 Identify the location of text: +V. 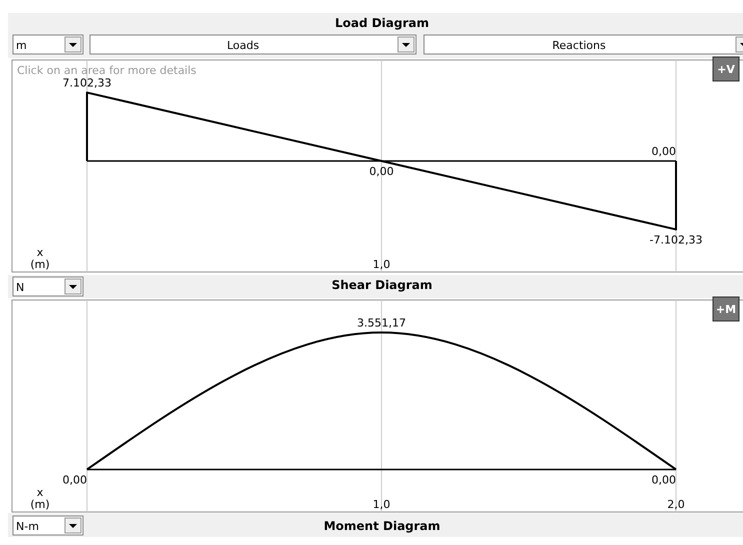
(726, 69).